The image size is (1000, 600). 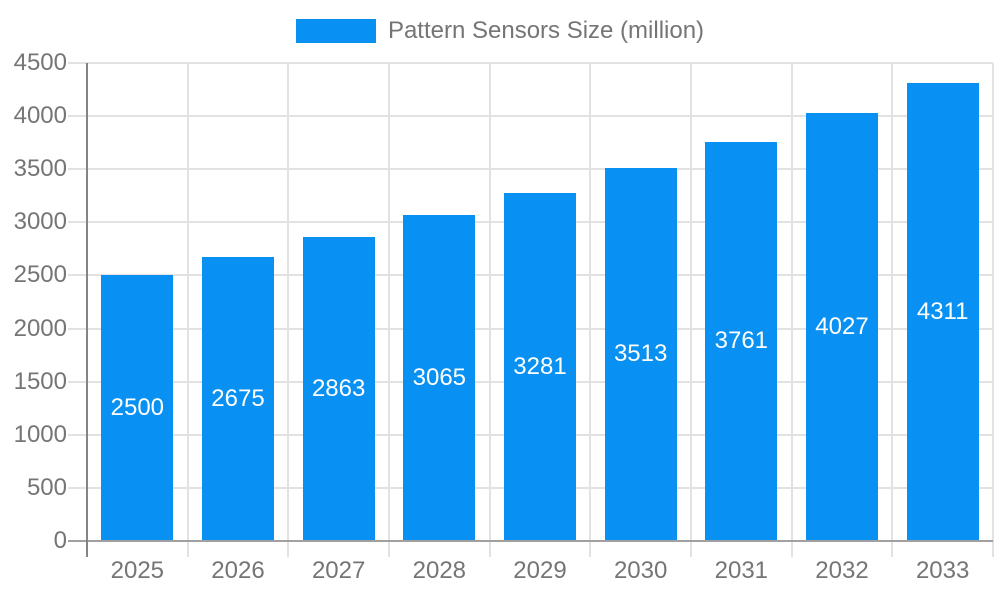 I want to click on bar: 2863, so click(x=338, y=388).